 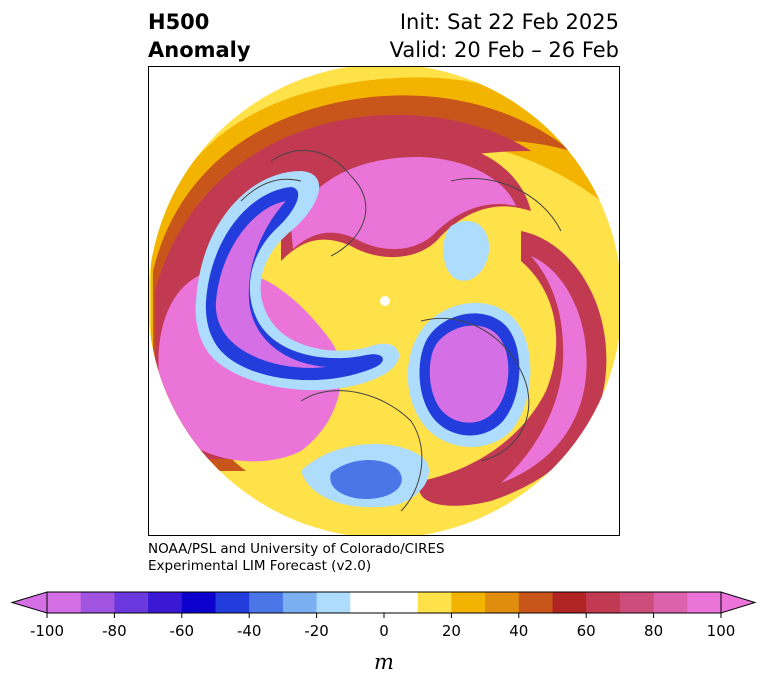 I want to click on valid-range: Valid: 20 Feb – 26 Feb, so click(x=504, y=50).